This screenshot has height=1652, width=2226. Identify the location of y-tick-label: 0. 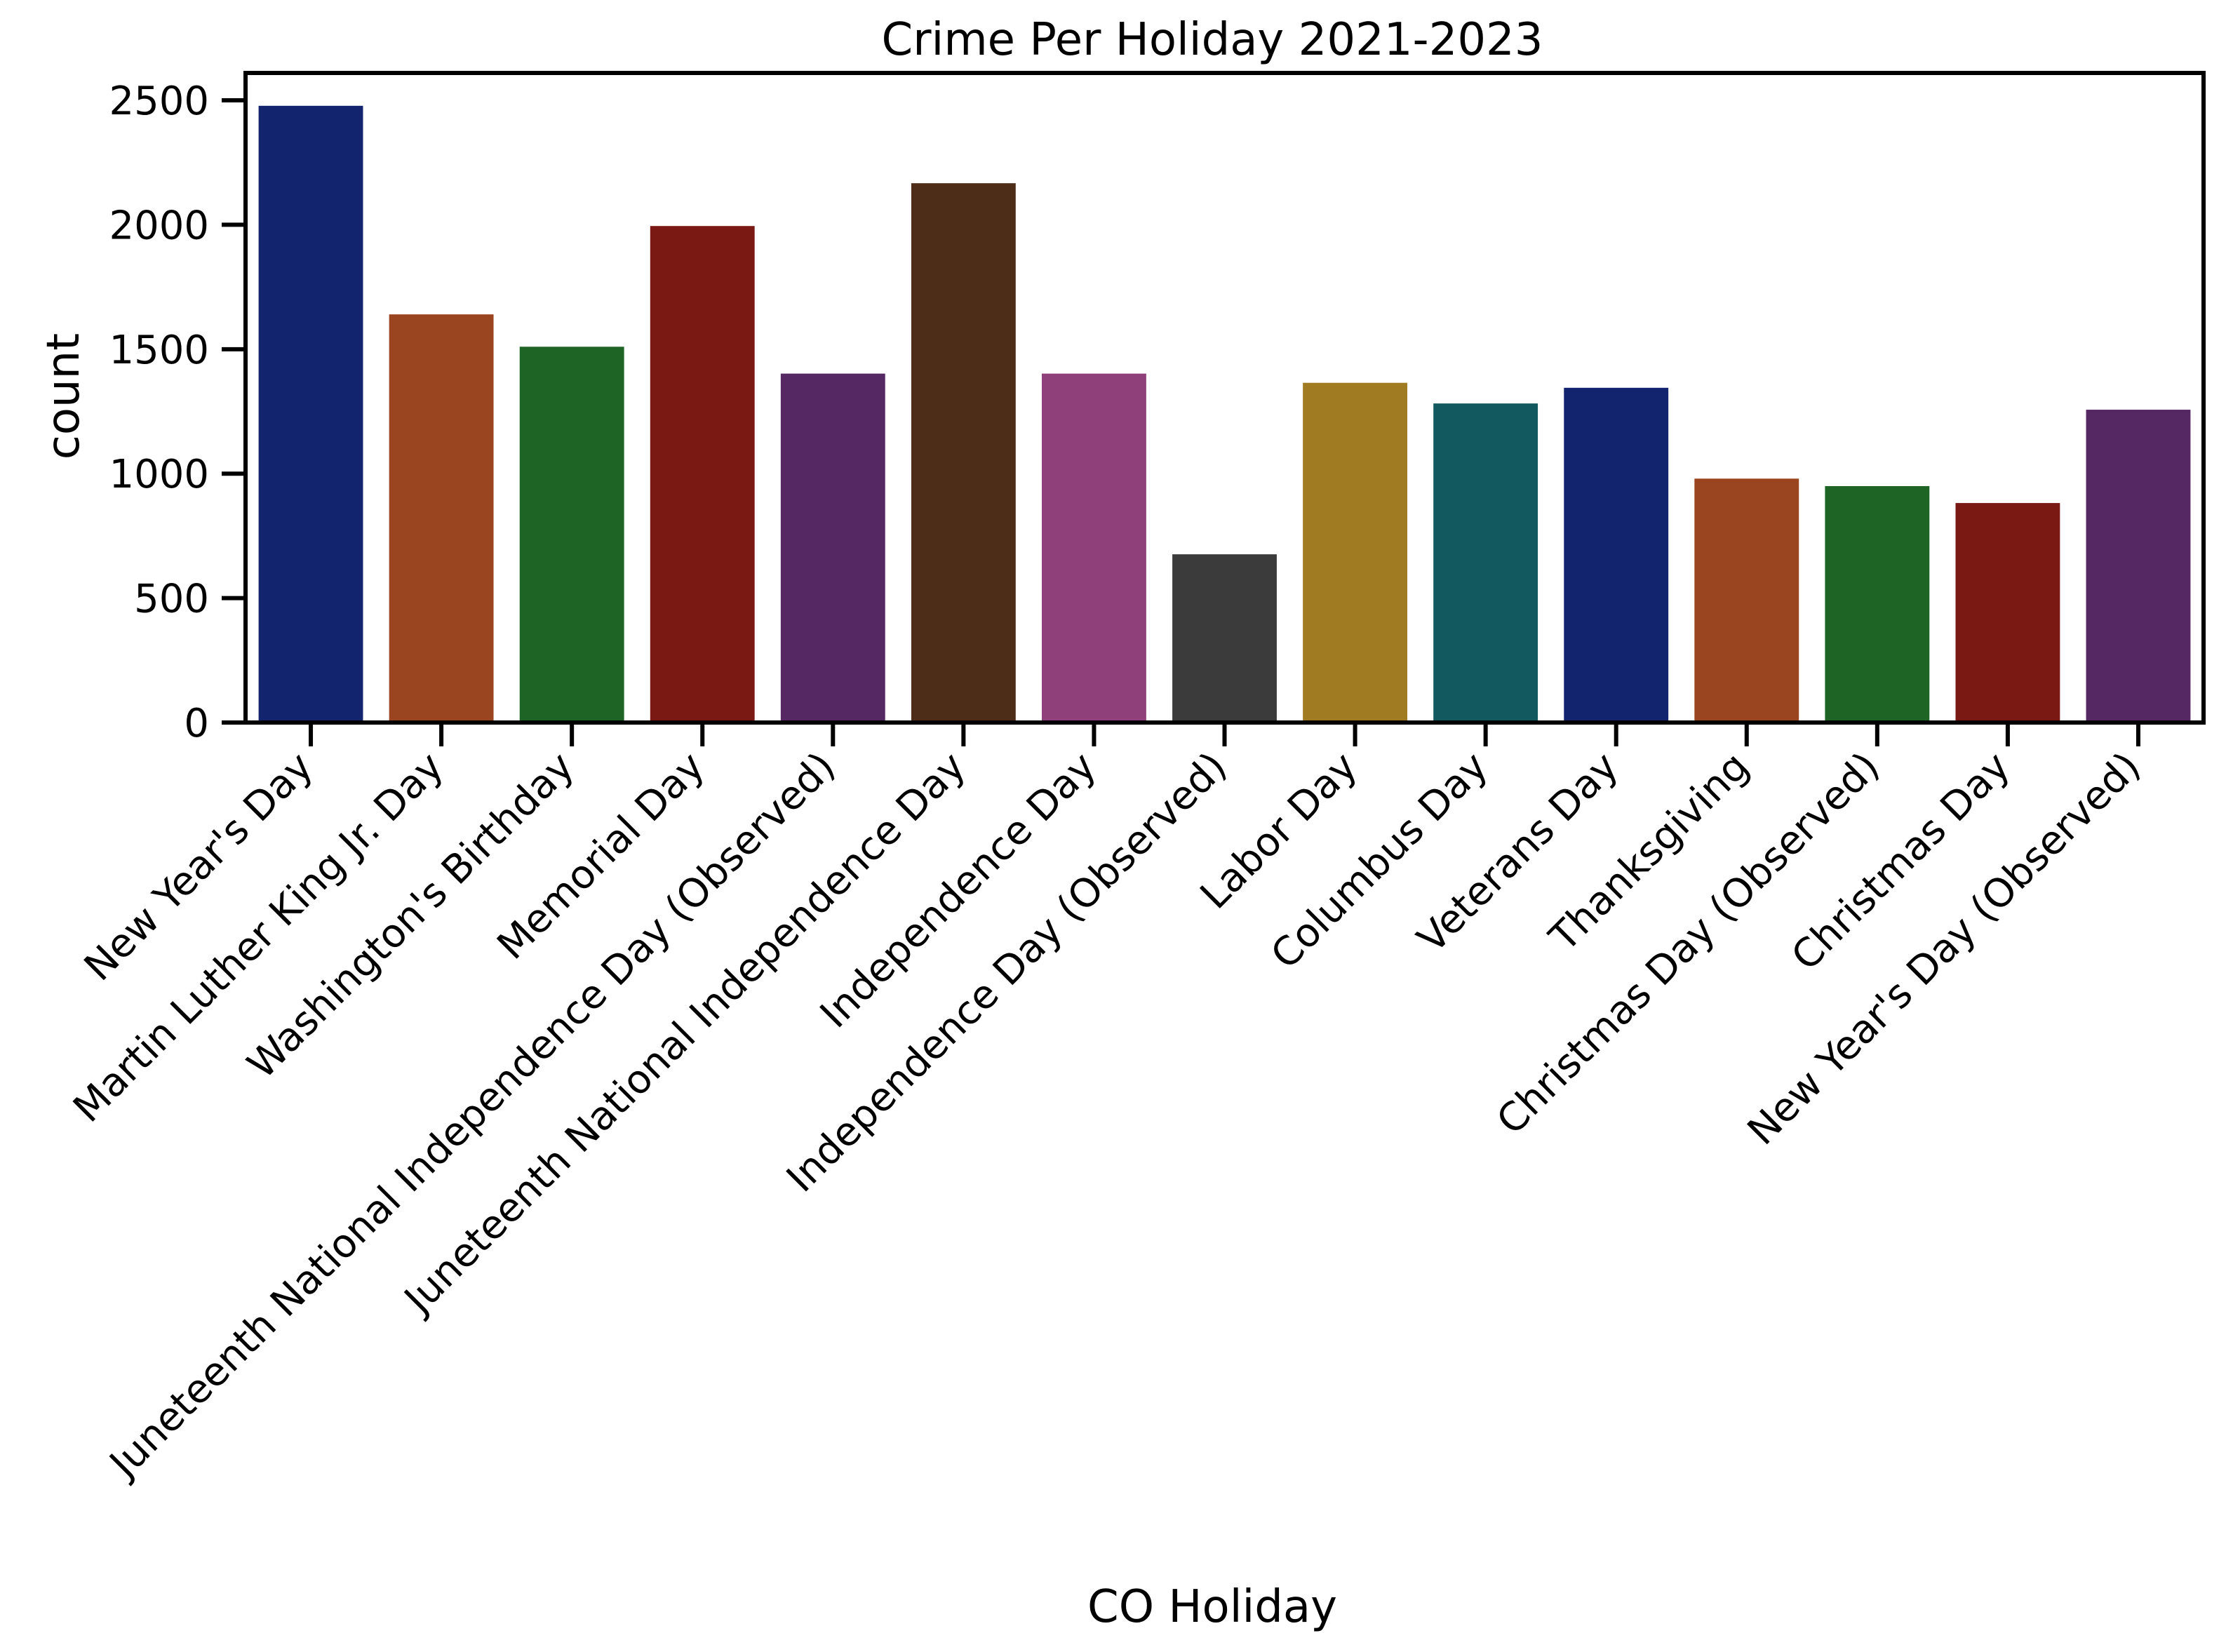
(196, 723).